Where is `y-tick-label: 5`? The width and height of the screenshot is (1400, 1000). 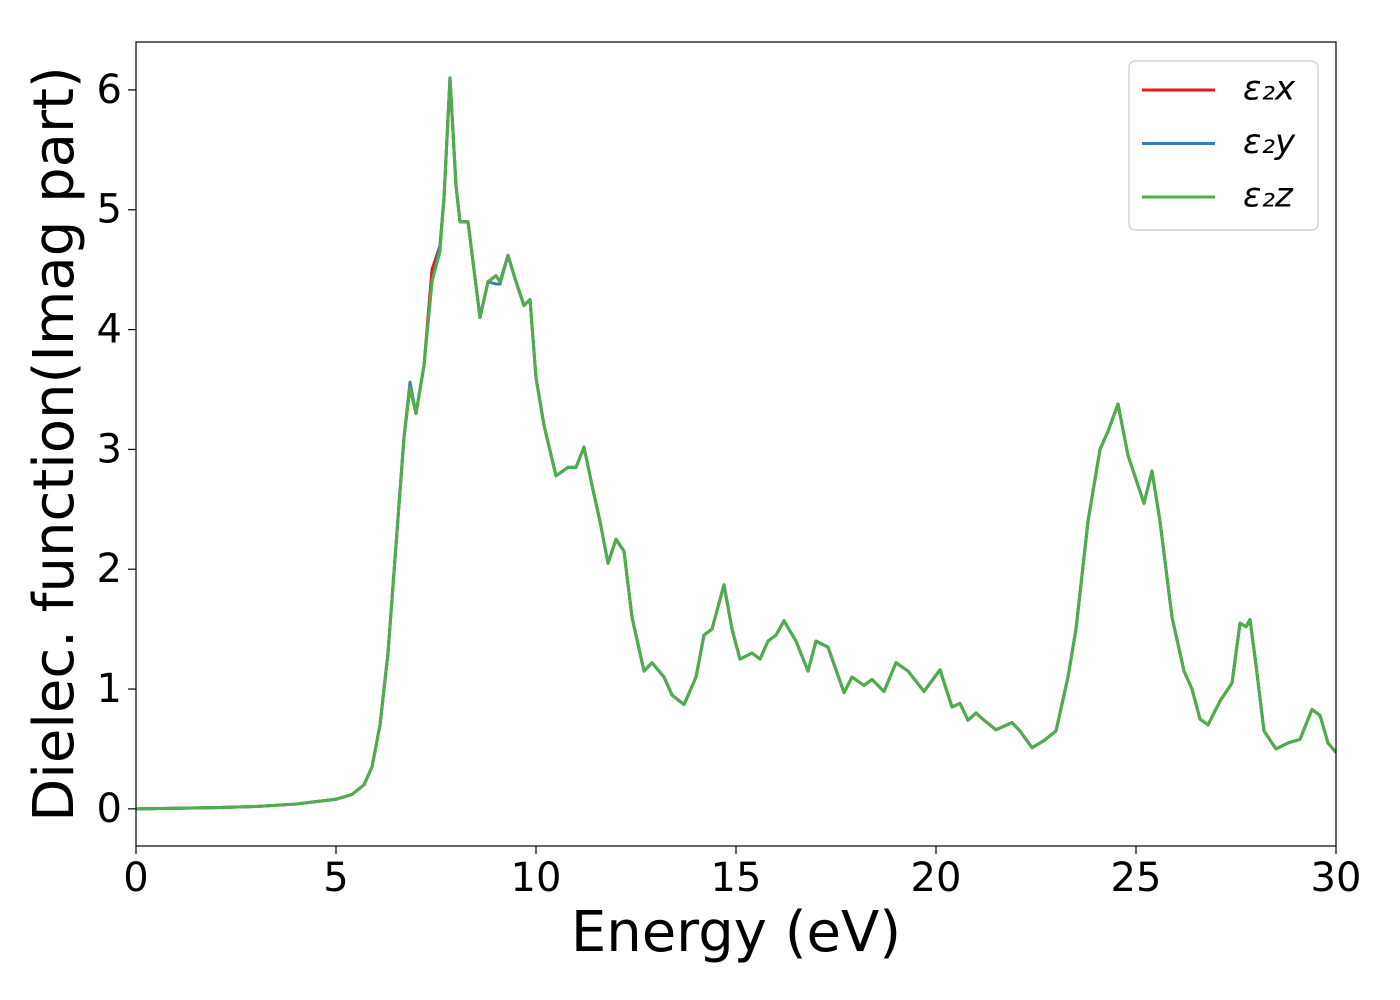
y-tick-label: 5 is located at coordinates (109, 210).